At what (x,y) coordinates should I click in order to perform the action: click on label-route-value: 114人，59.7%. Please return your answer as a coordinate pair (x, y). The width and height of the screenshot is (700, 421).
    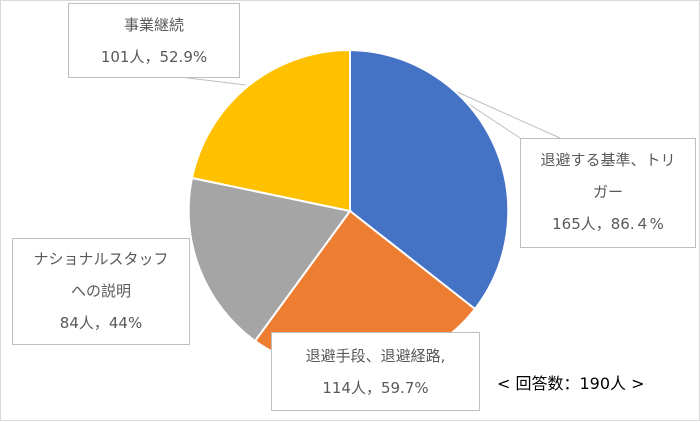
    Looking at the image, I should click on (375, 388).